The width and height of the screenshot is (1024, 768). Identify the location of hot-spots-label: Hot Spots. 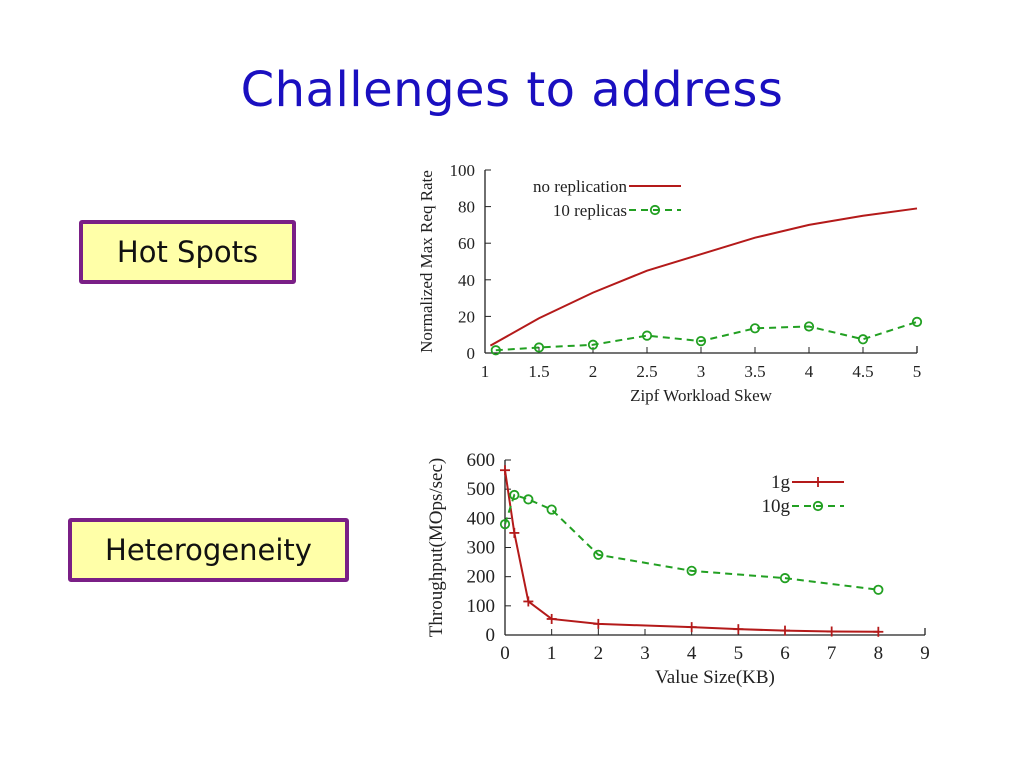
(187, 252).